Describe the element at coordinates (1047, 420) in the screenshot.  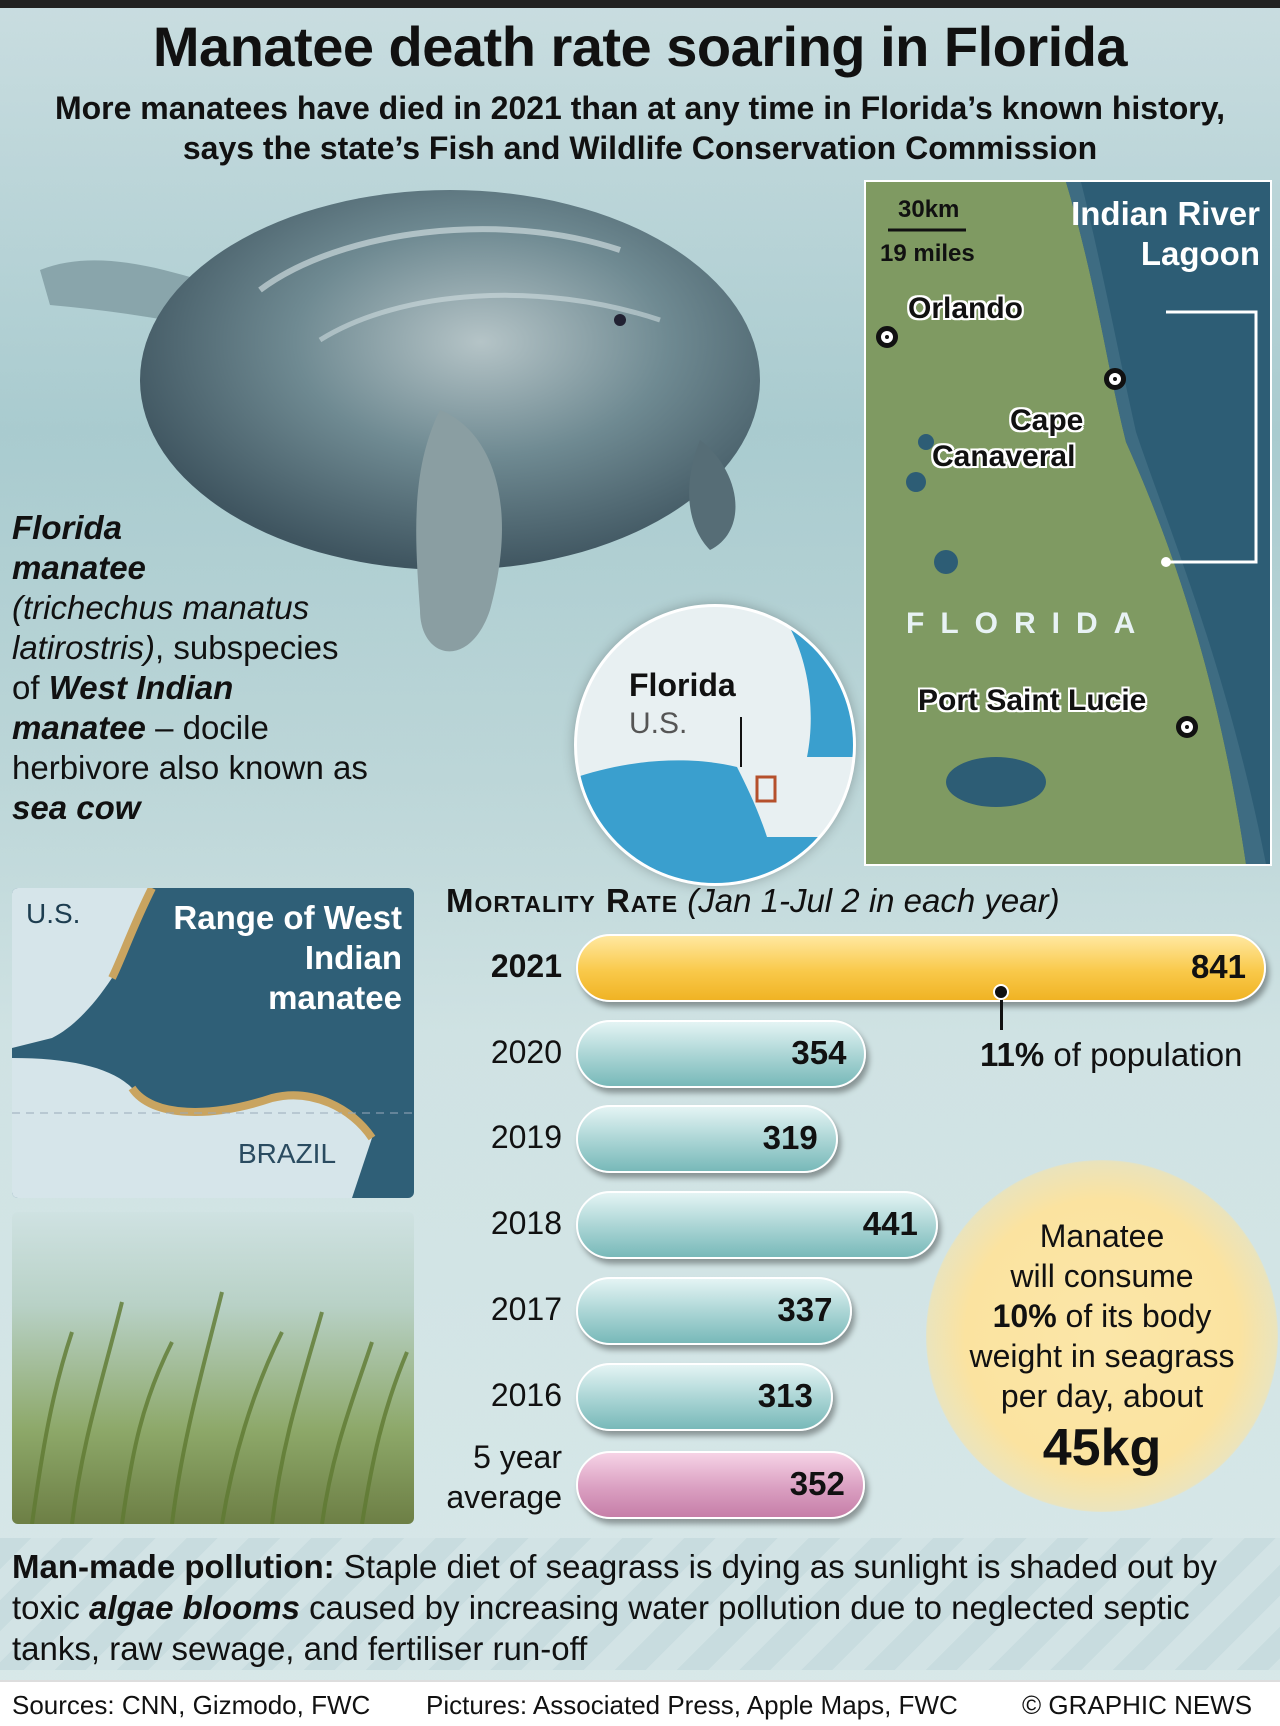
I see `cape-label-1: Cape` at that location.